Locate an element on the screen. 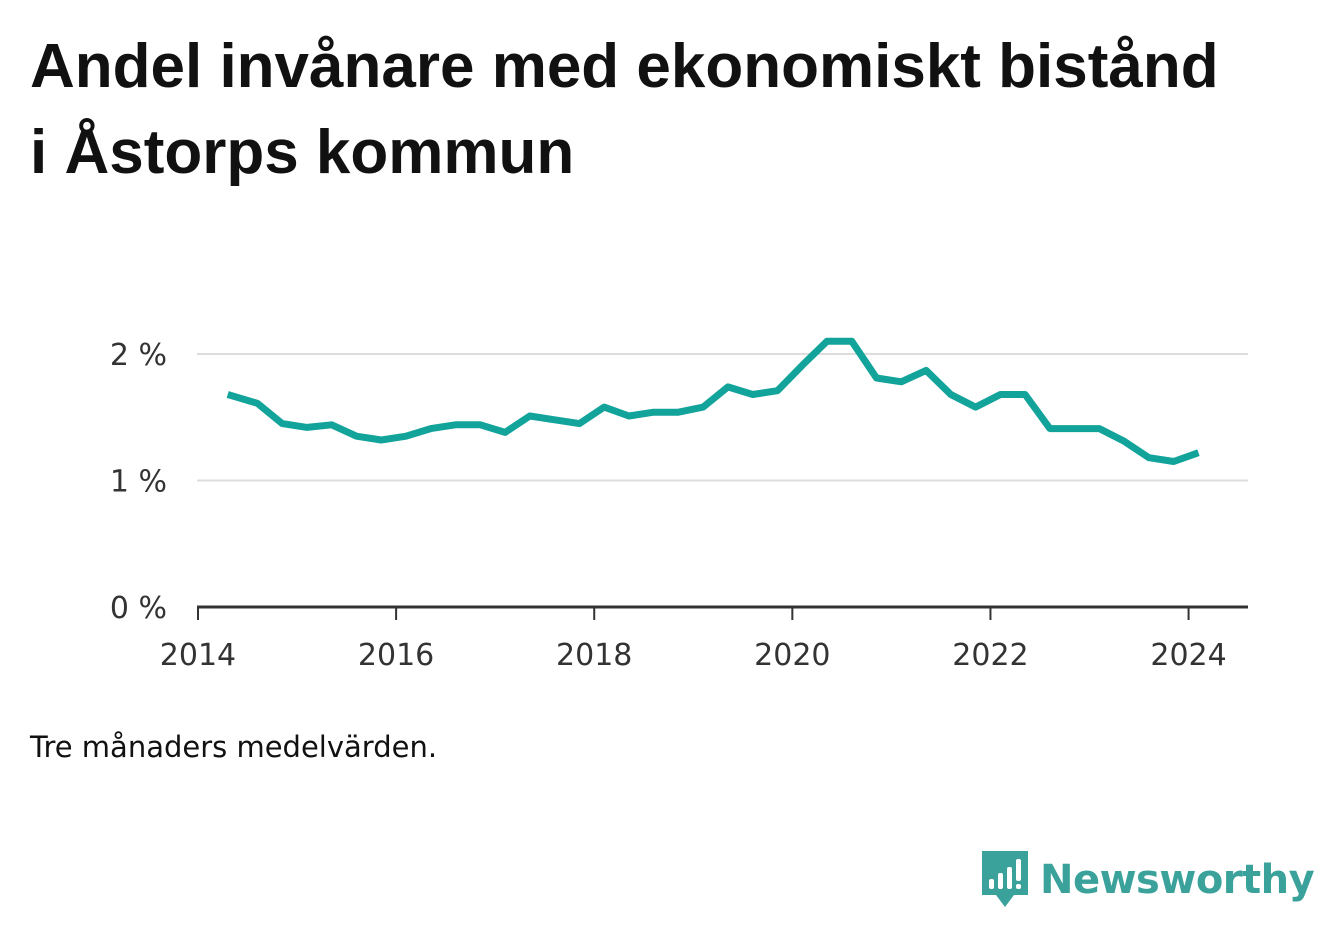  x-tick-label: 2020 is located at coordinates (792, 655).